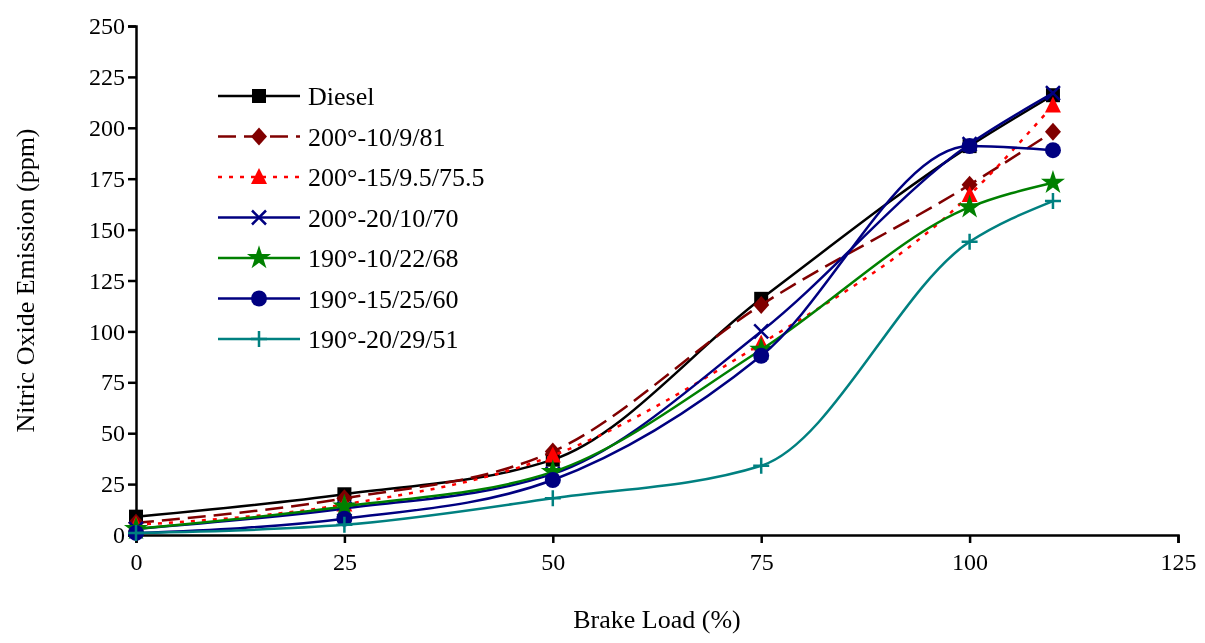  Describe the element at coordinates (761, 562) in the screenshot. I see `x-tick-label: 75` at that location.